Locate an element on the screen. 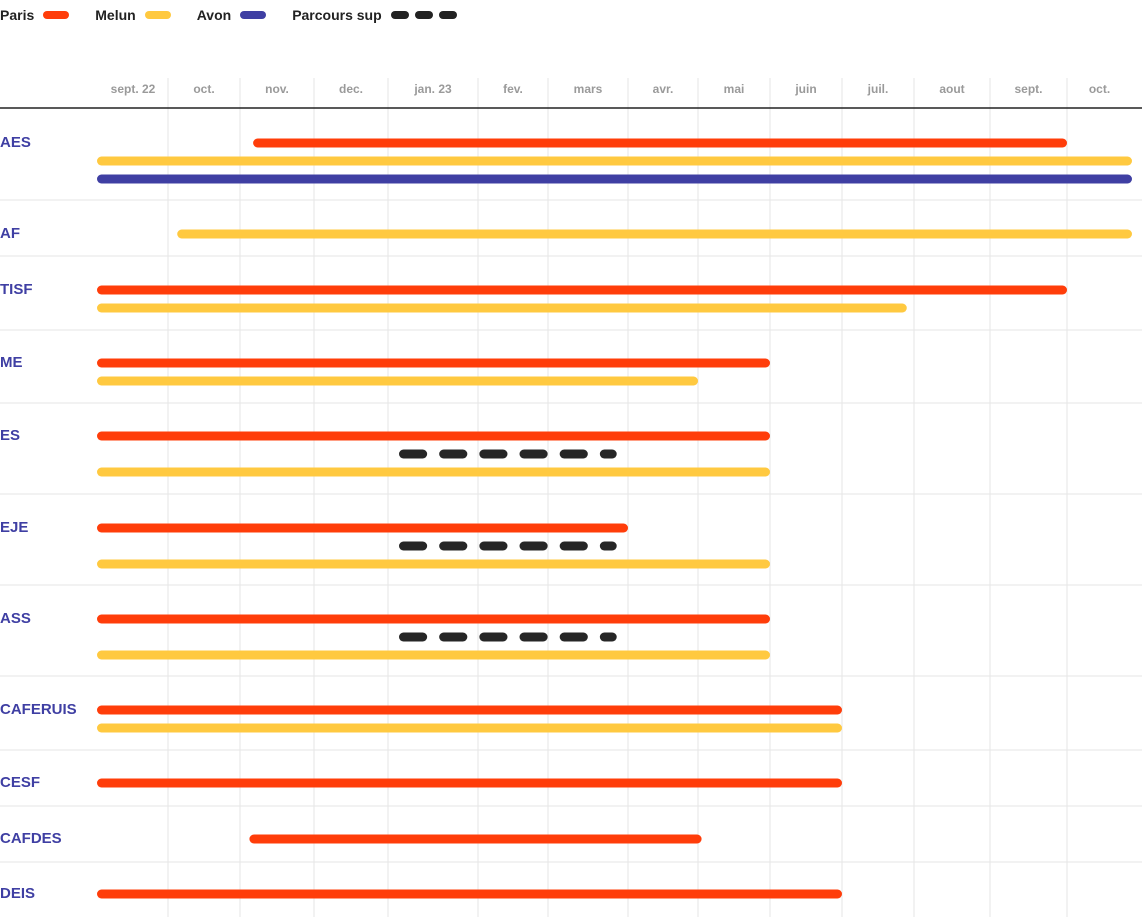 The height and width of the screenshot is (917, 1142). month-label: juil. is located at coordinates (878, 89).